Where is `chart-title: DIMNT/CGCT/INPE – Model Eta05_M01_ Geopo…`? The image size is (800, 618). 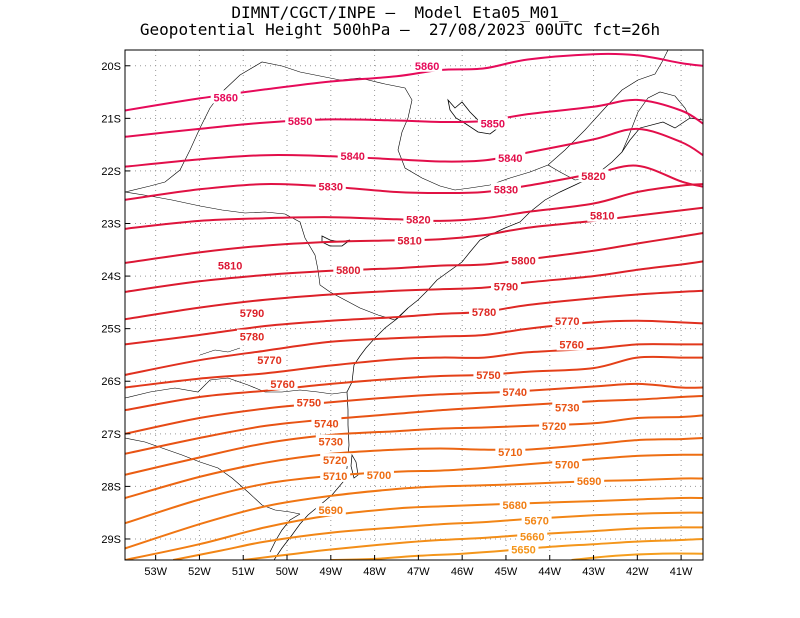
chart-title: DIMNT/CGCT/INPE – Model Eta05_M01_ Geopo… is located at coordinates (400, 21).